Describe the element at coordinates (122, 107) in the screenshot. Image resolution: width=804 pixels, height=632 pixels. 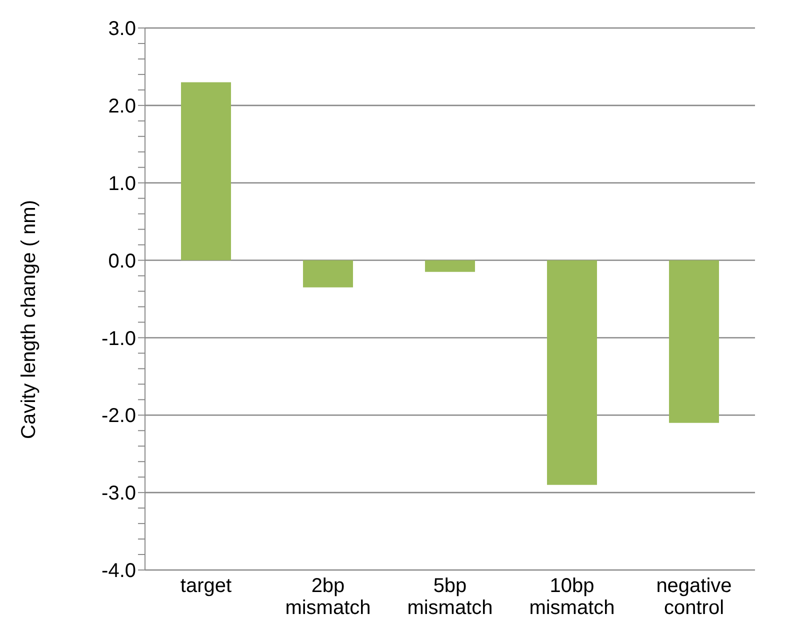
I see `y-tick-label: 2.0` at that location.